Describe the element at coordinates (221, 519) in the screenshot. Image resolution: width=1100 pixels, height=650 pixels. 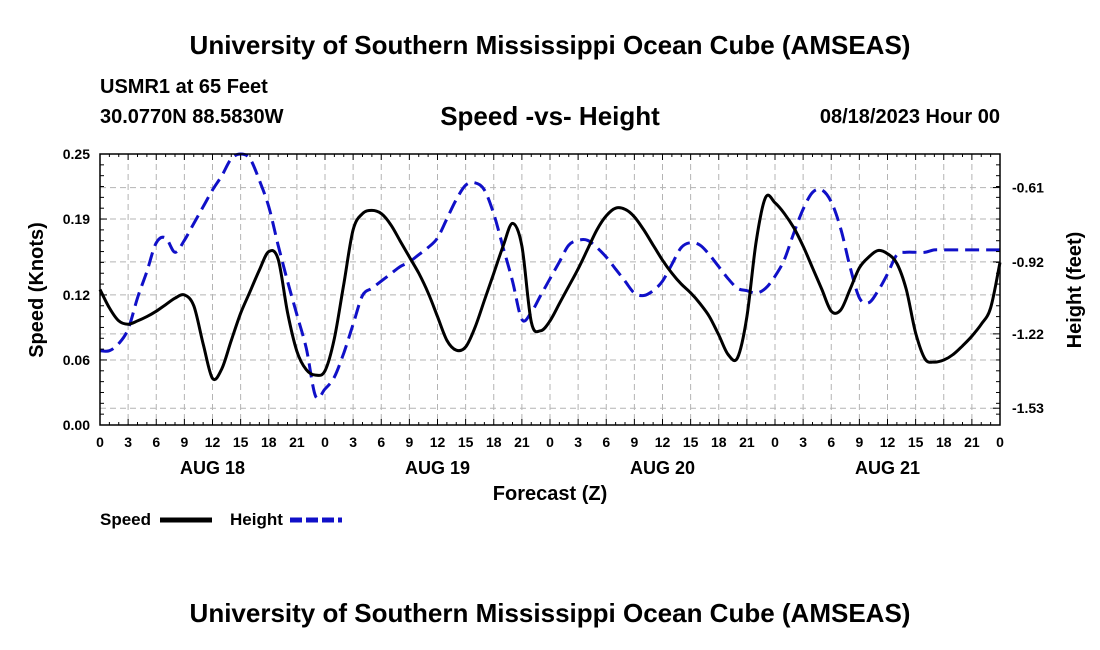
I see `legend: Speed Height` at that location.